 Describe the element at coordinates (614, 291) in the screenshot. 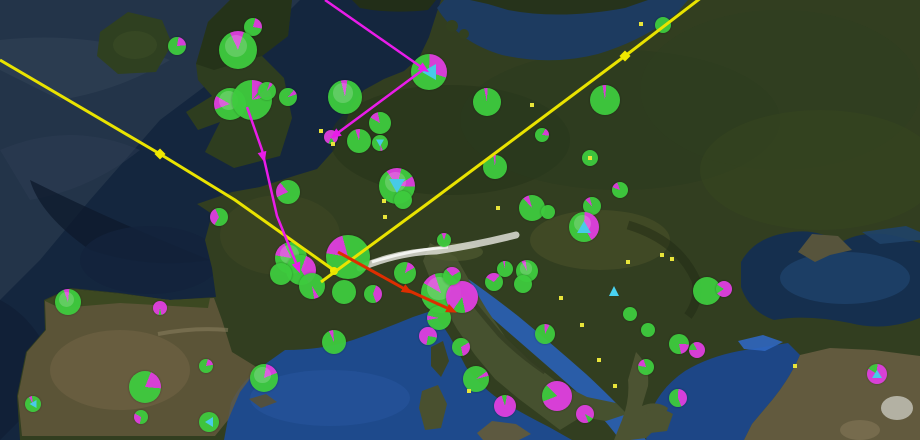

I see `cyan-triangle-marker` at that location.